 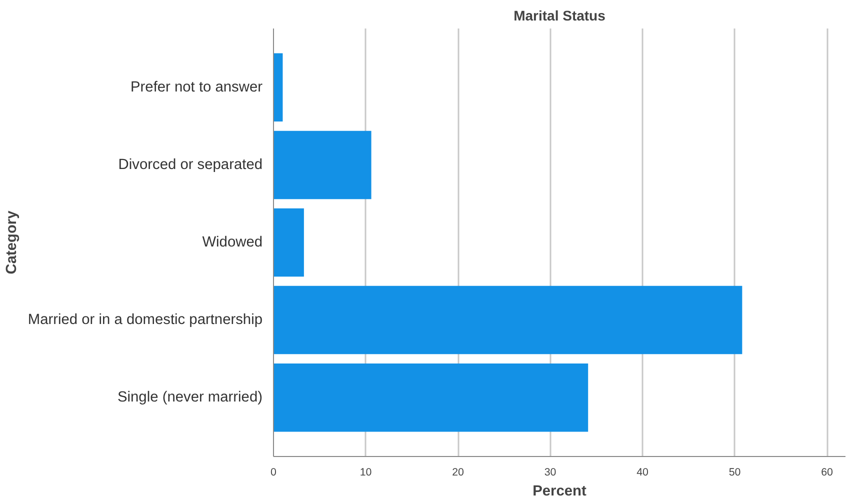 What do you see at coordinates (232, 242) in the screenshot?
I see `y-tick-label: Widowed` at bounding box center [232, 242].